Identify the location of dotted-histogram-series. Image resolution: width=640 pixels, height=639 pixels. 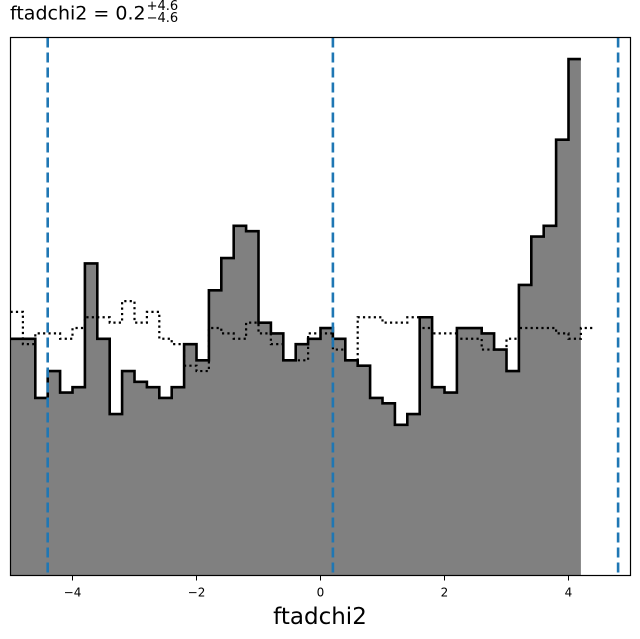
(302, 336).